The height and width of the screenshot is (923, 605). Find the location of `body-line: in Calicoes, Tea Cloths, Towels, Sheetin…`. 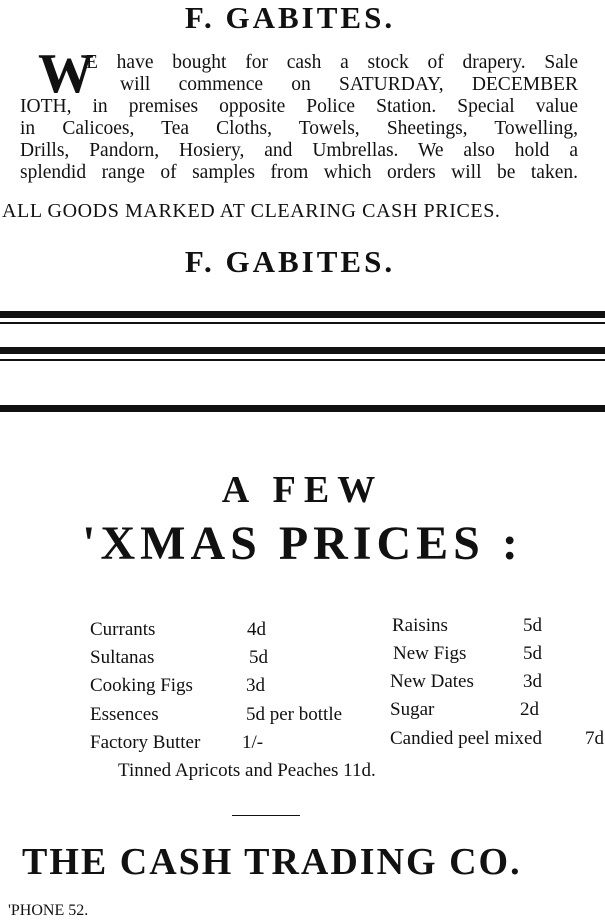

body-line: in Calicoes, Tea Cloths, Towels, Sheetin… is located at coordinates (299, 128).